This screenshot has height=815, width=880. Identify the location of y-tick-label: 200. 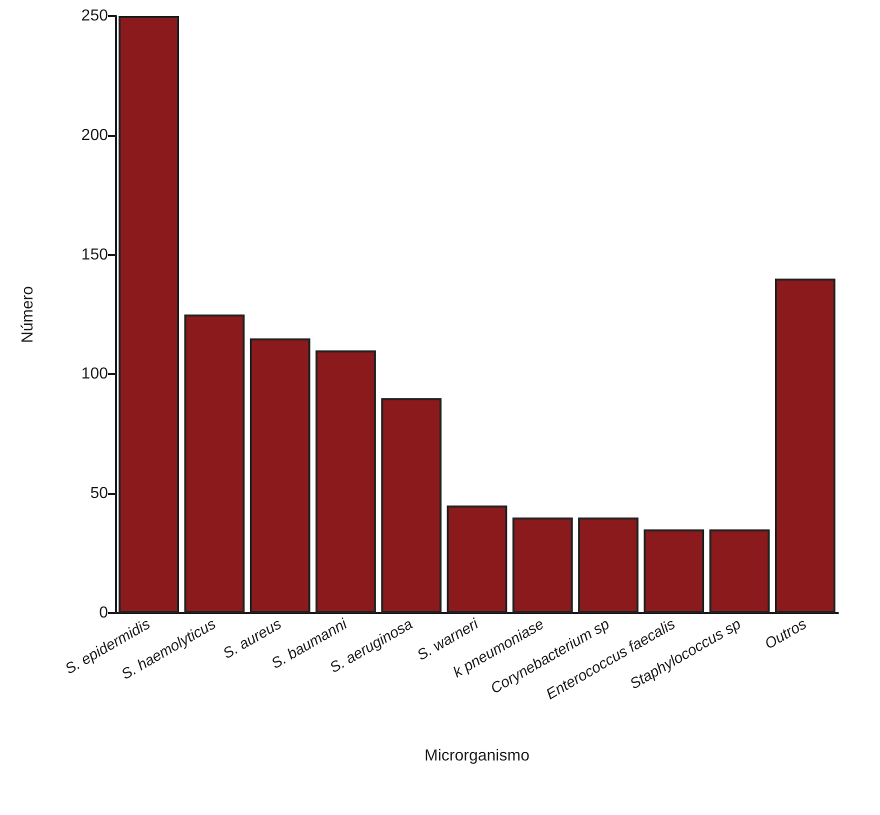
(94, 135).